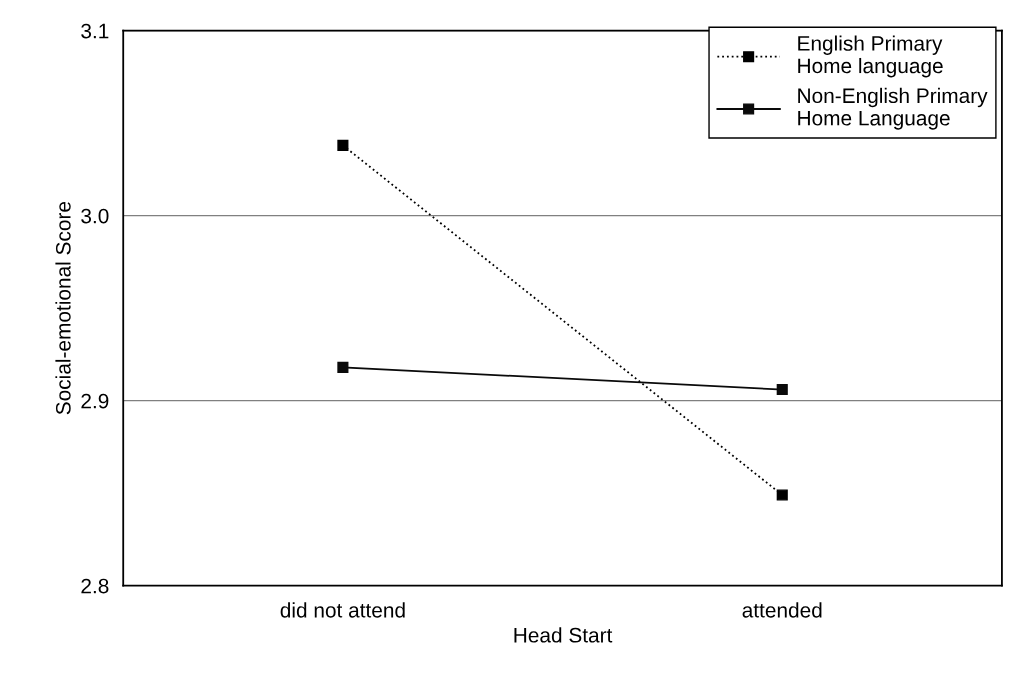  What do you see at coordinates (782, 610) in the screenshot?
I see `x-tick-label: attended` at bounding box center [782, 610].